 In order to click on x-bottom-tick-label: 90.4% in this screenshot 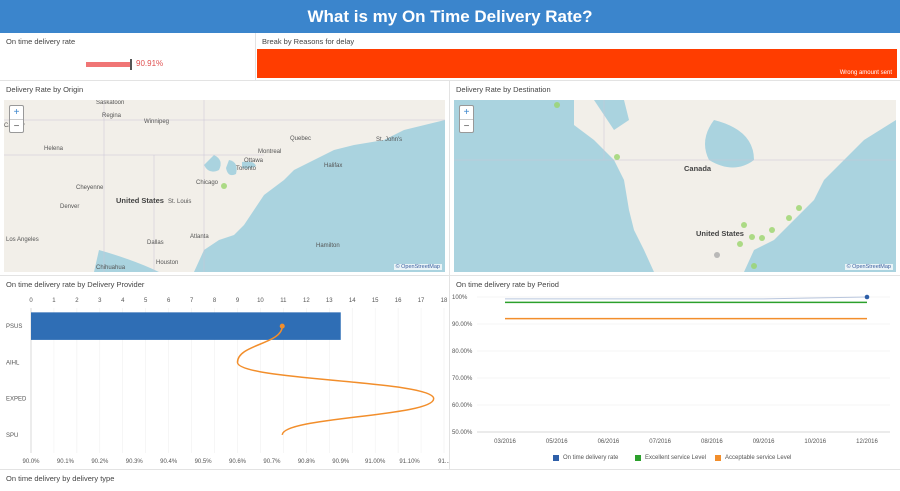, I will do `click(169, 462)`.